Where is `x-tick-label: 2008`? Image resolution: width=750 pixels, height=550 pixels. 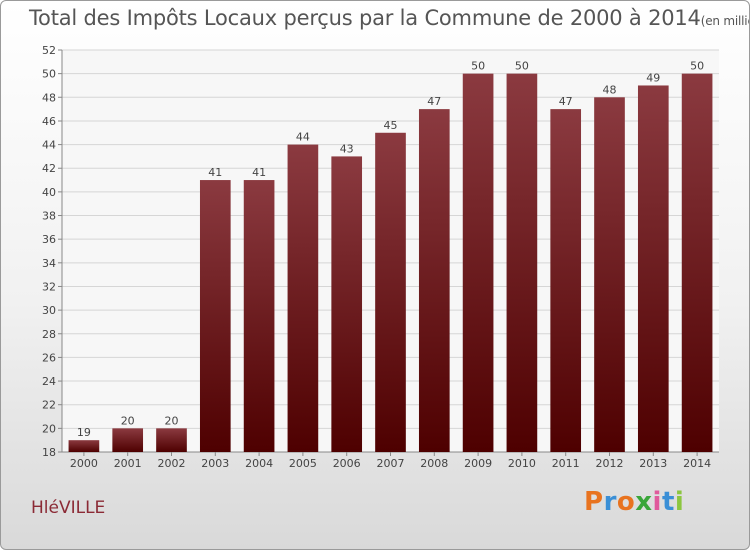
x-tick-label: 2008 is located at coordinates (434, 463).